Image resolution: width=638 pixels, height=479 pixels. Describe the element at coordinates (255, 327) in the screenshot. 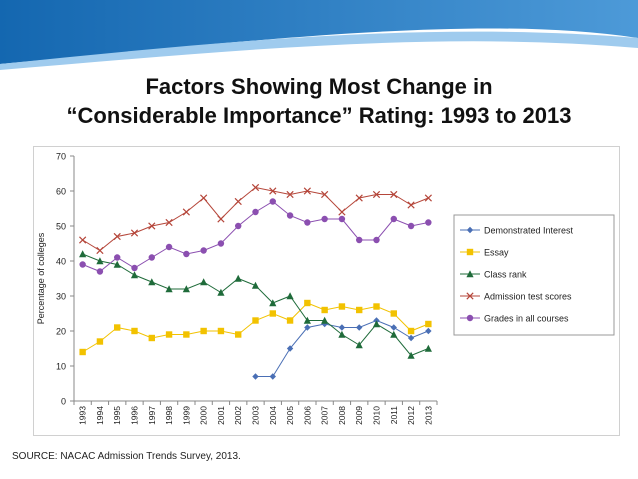

I see `series-line-essay` at that location.